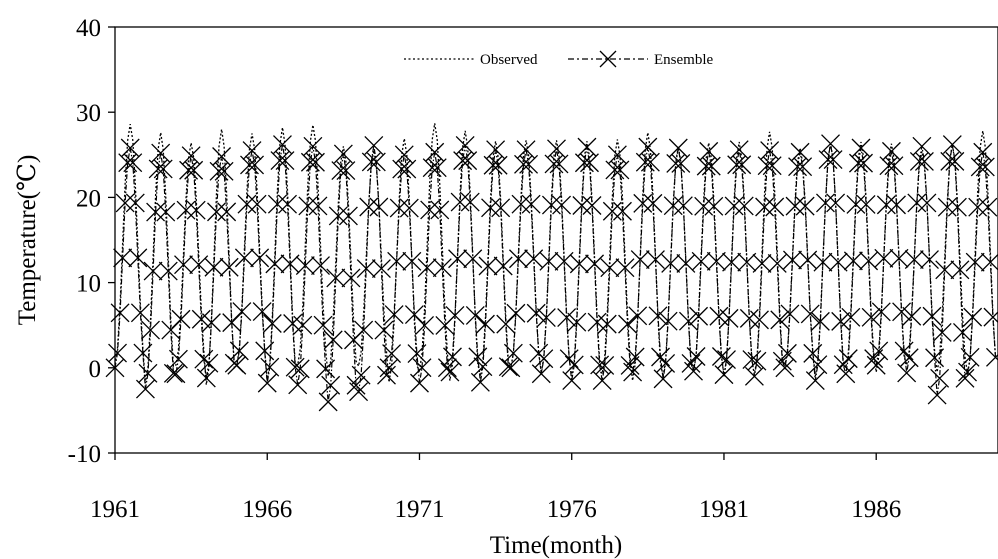 The height and width of the screenshot is (559, 998). What do you see at coordinates (84, 241) in the screenshot?
I see `y-tick-labels: -10 0 10 20 30 40` at bounding box center [84, 241].